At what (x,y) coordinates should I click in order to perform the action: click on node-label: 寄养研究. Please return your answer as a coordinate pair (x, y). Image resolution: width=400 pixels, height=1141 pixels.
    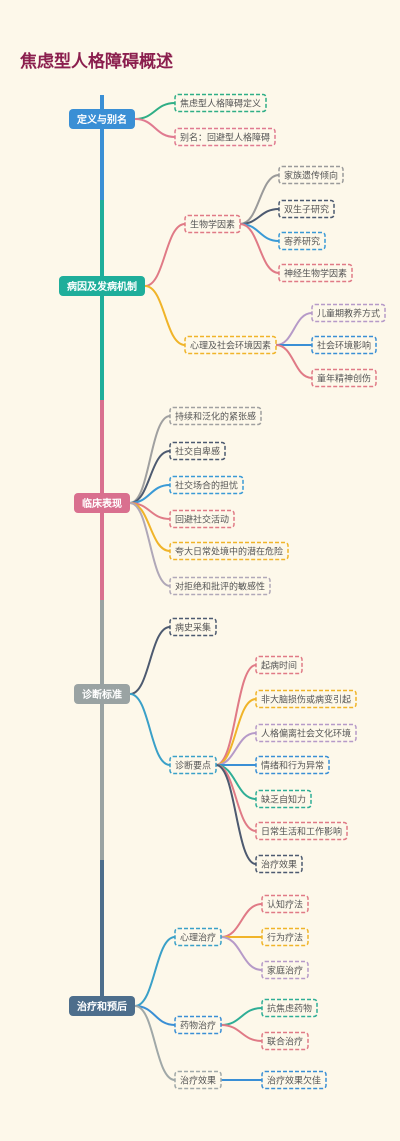
    Looking at the image, I should click on (302, 242).